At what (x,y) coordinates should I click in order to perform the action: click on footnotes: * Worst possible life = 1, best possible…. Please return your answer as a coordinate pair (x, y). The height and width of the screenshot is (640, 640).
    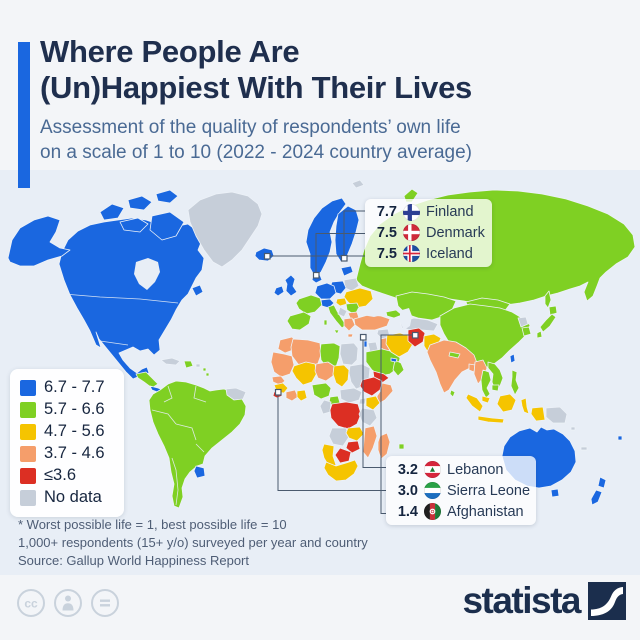
    Looking at the image, I should click on (193, 534).